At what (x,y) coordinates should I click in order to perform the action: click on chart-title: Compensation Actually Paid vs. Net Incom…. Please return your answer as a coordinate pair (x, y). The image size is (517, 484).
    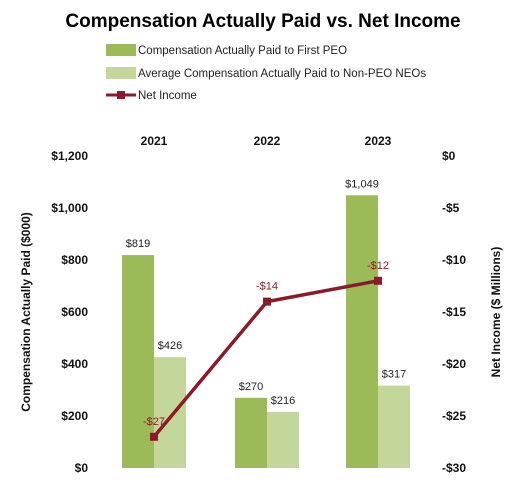
    Looking at the image, I should click on (262, 21).